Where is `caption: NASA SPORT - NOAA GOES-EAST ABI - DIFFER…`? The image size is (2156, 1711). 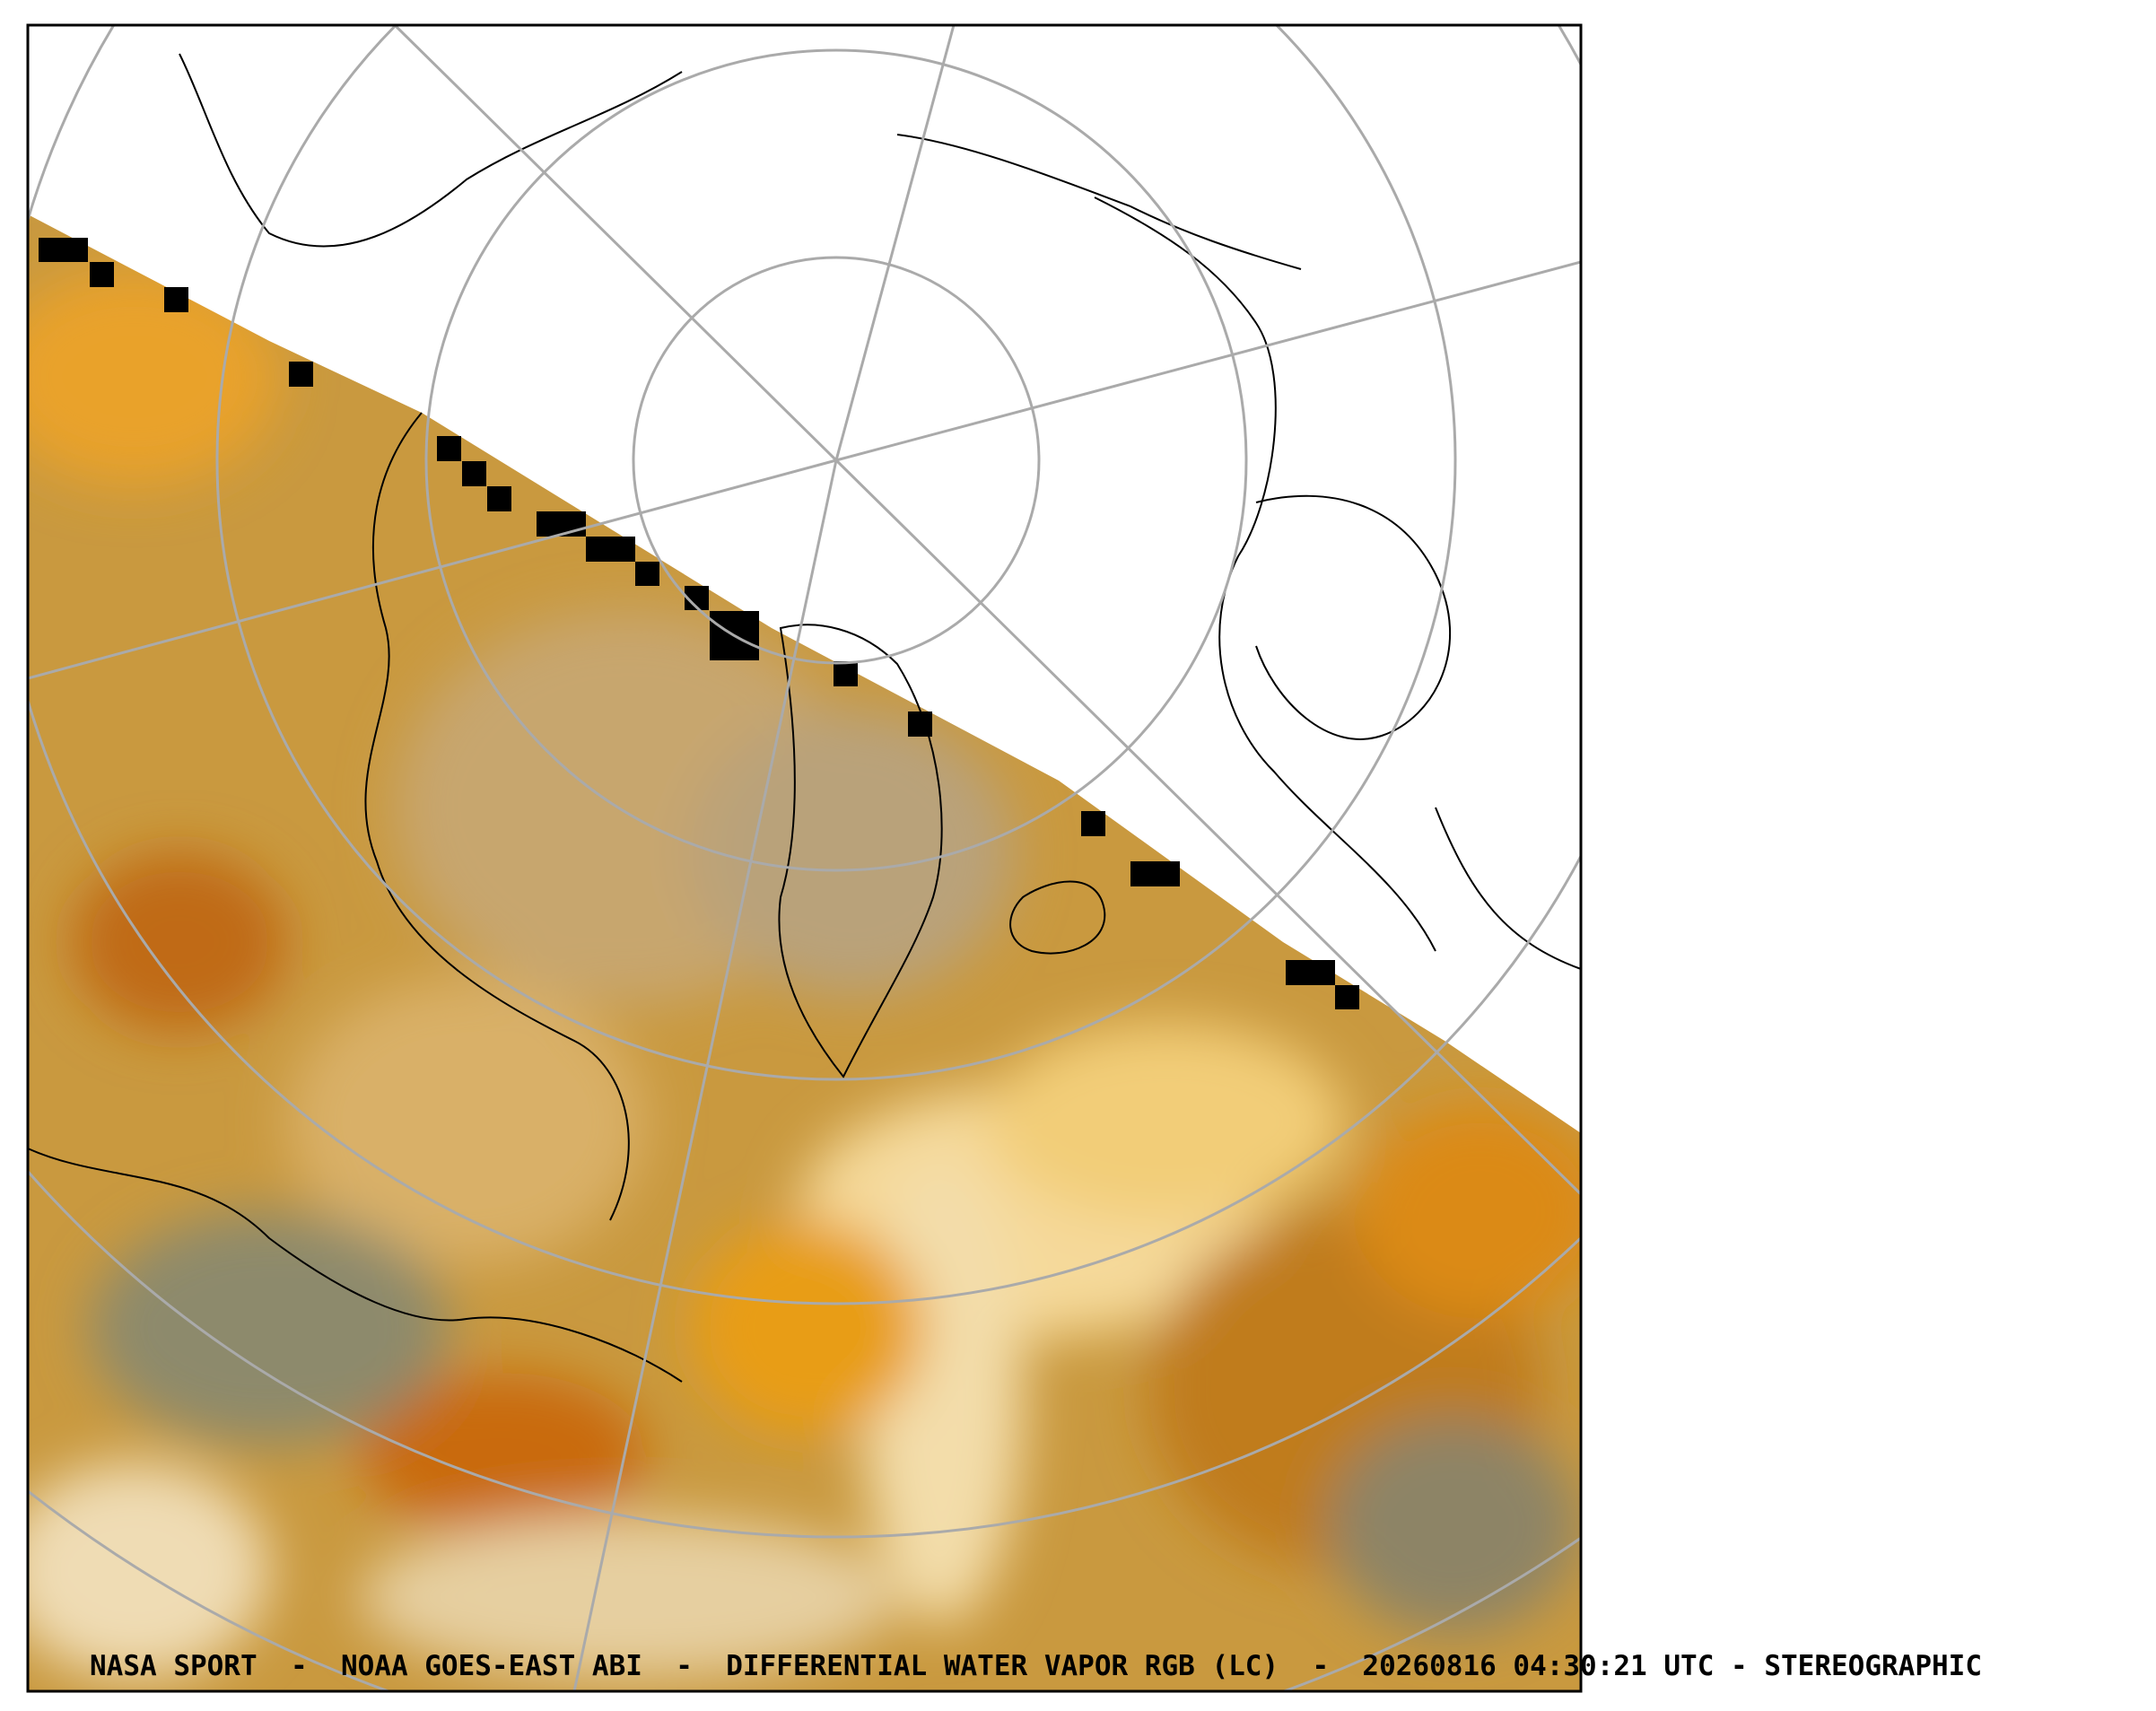 caption: NASA SPORT - NOAA GOES-EAST ABI - DIFFER… is located at coordinates (1036, 1666).